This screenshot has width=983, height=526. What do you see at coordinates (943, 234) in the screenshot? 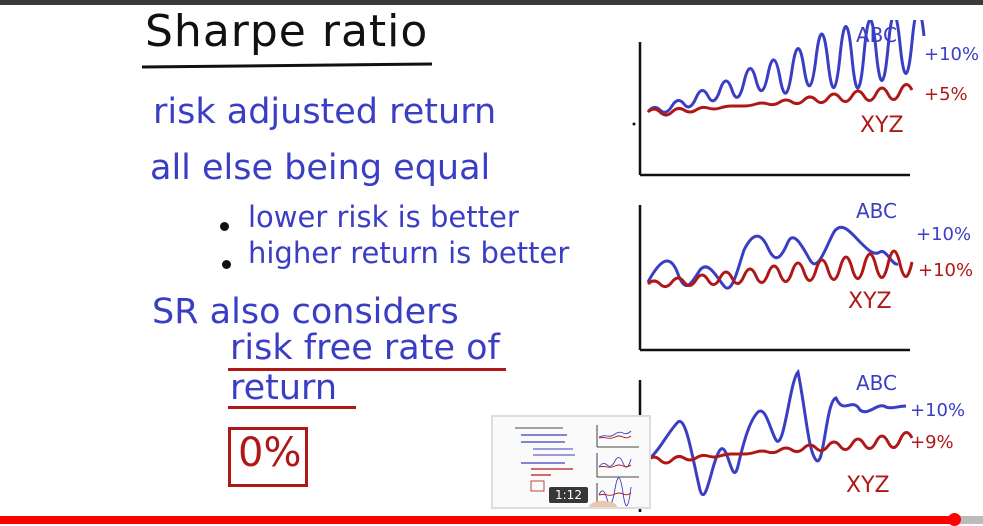
I see `chart-2-abc-value: +10%` at bounding box center [943, 234].